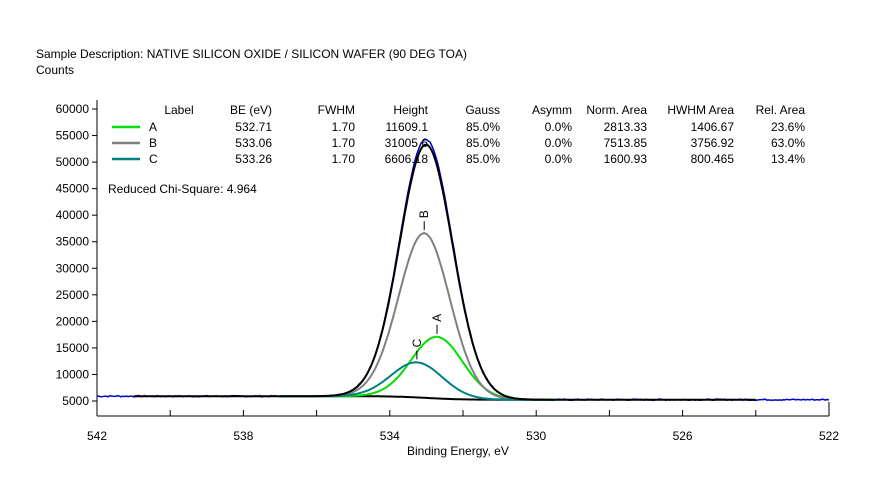 The height and width of the screenshot is (489, 886). Describe the element at coordinates (243, 436) in the screenshot. I see `x-tick-label: 538` at that location.